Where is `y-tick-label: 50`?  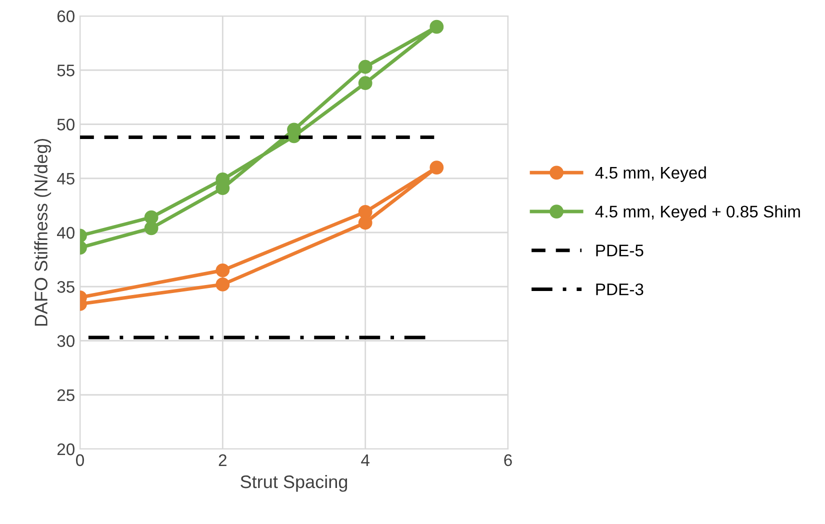 y-tick-label: 50 is located at coordinates (65, 124).